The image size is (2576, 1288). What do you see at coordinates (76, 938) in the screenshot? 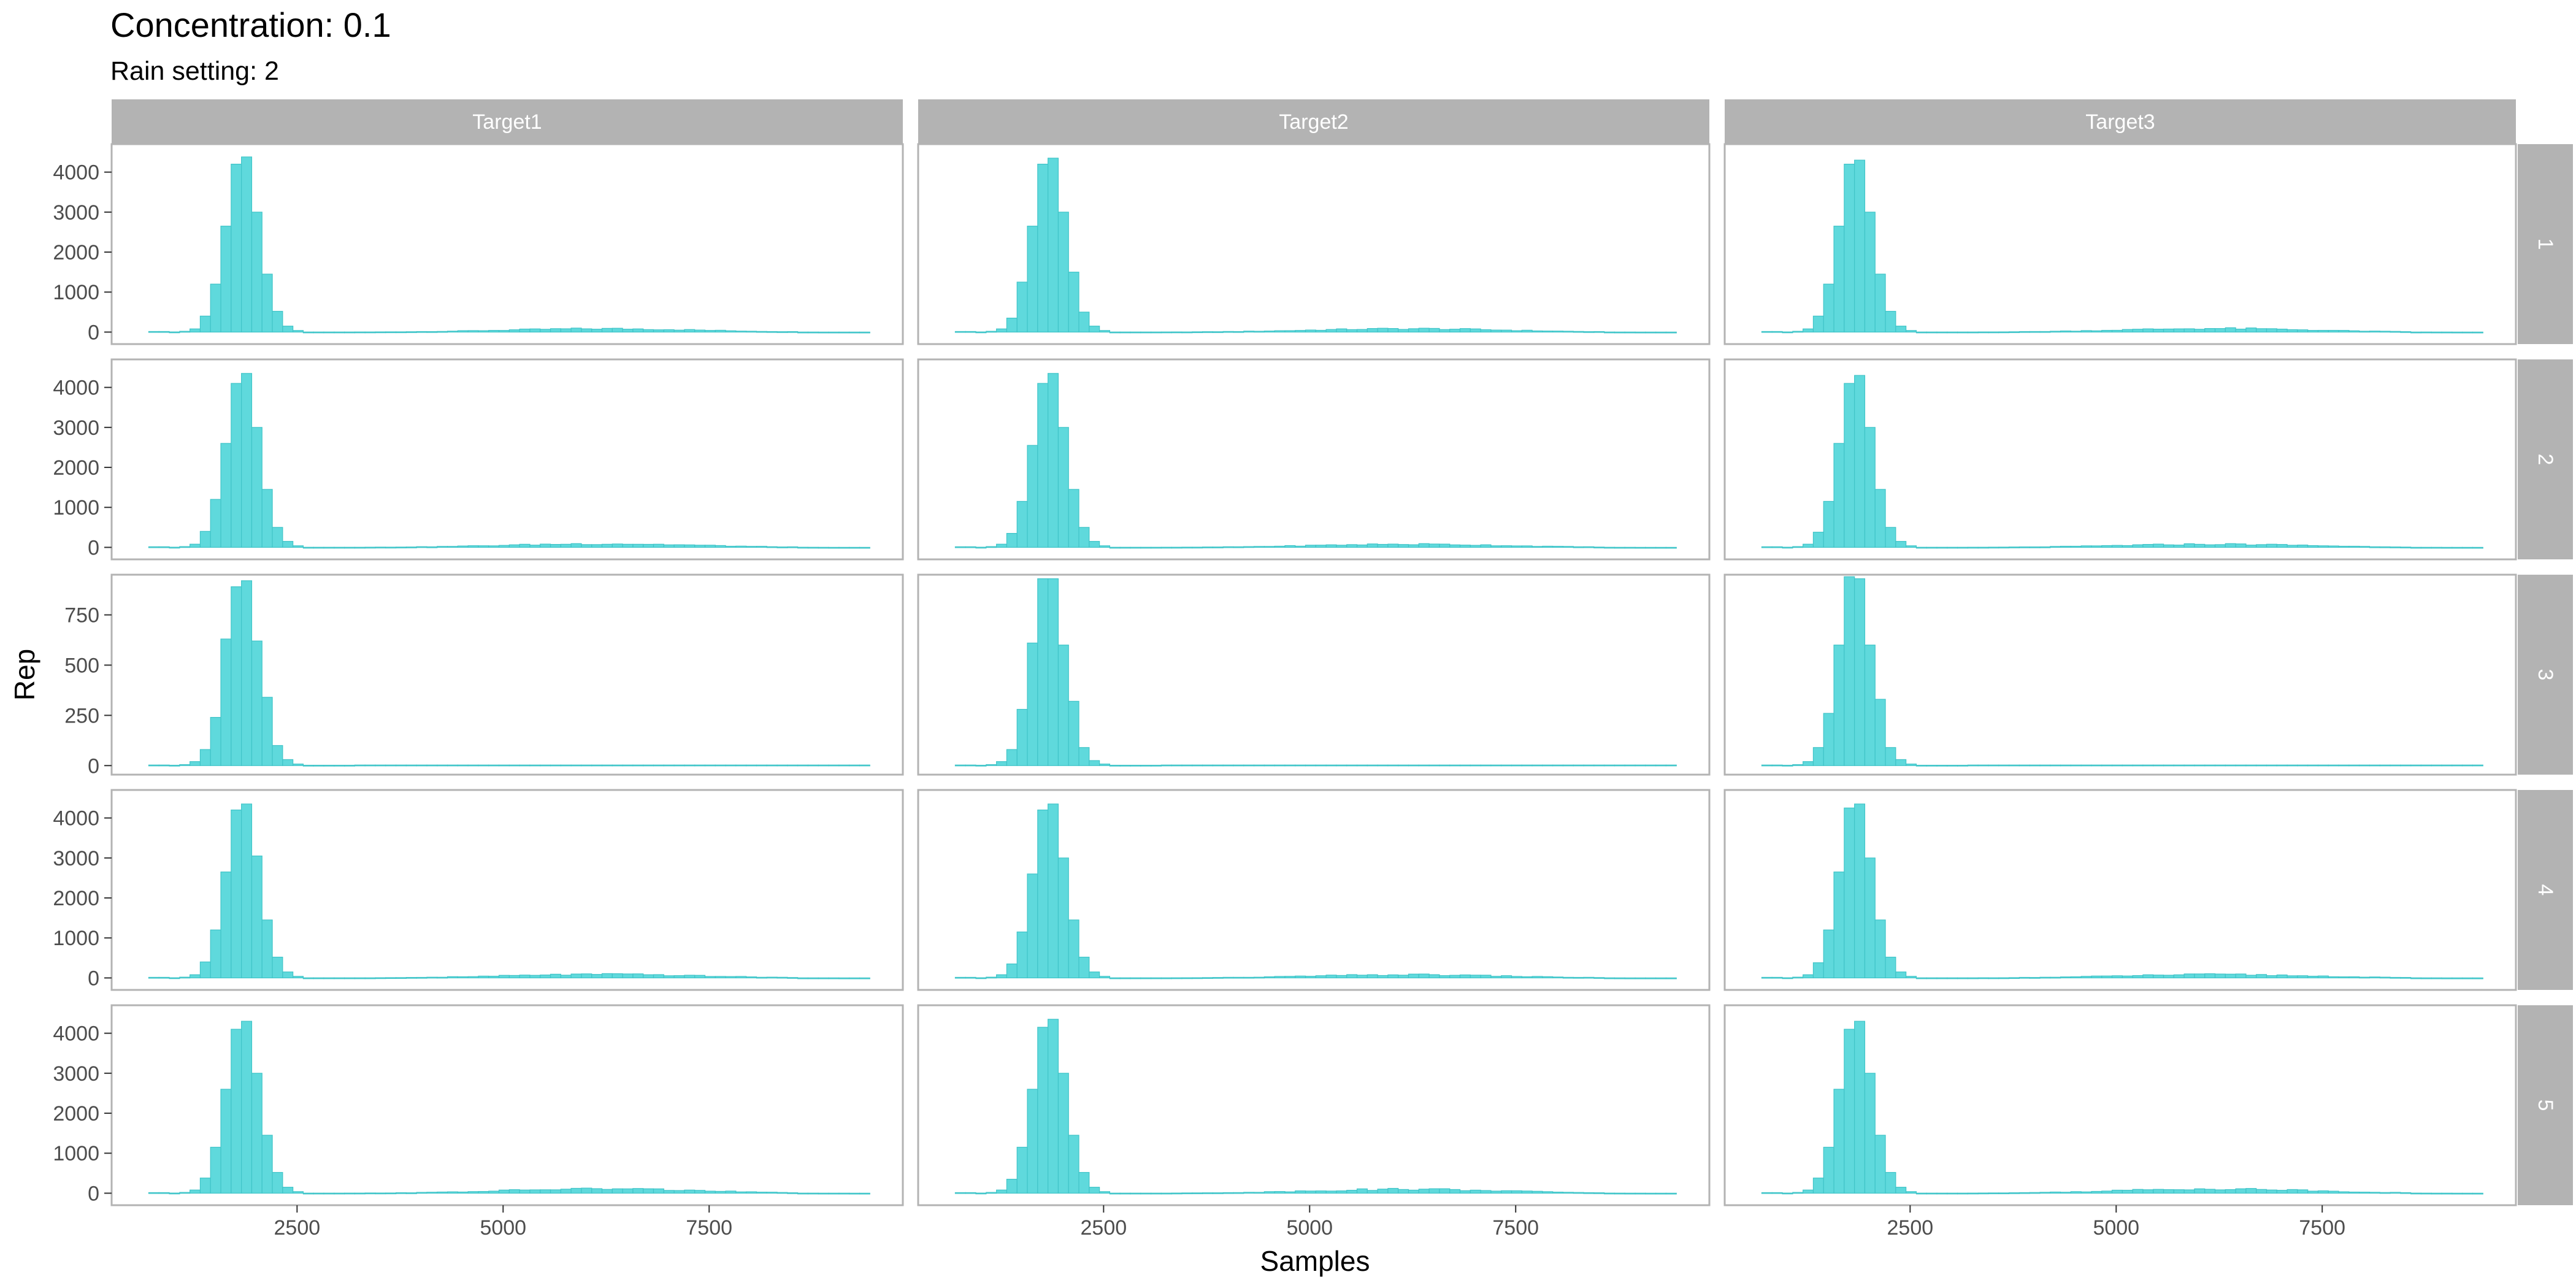
I see `y-tick-label: 1000` at bounding box center [76, 938].